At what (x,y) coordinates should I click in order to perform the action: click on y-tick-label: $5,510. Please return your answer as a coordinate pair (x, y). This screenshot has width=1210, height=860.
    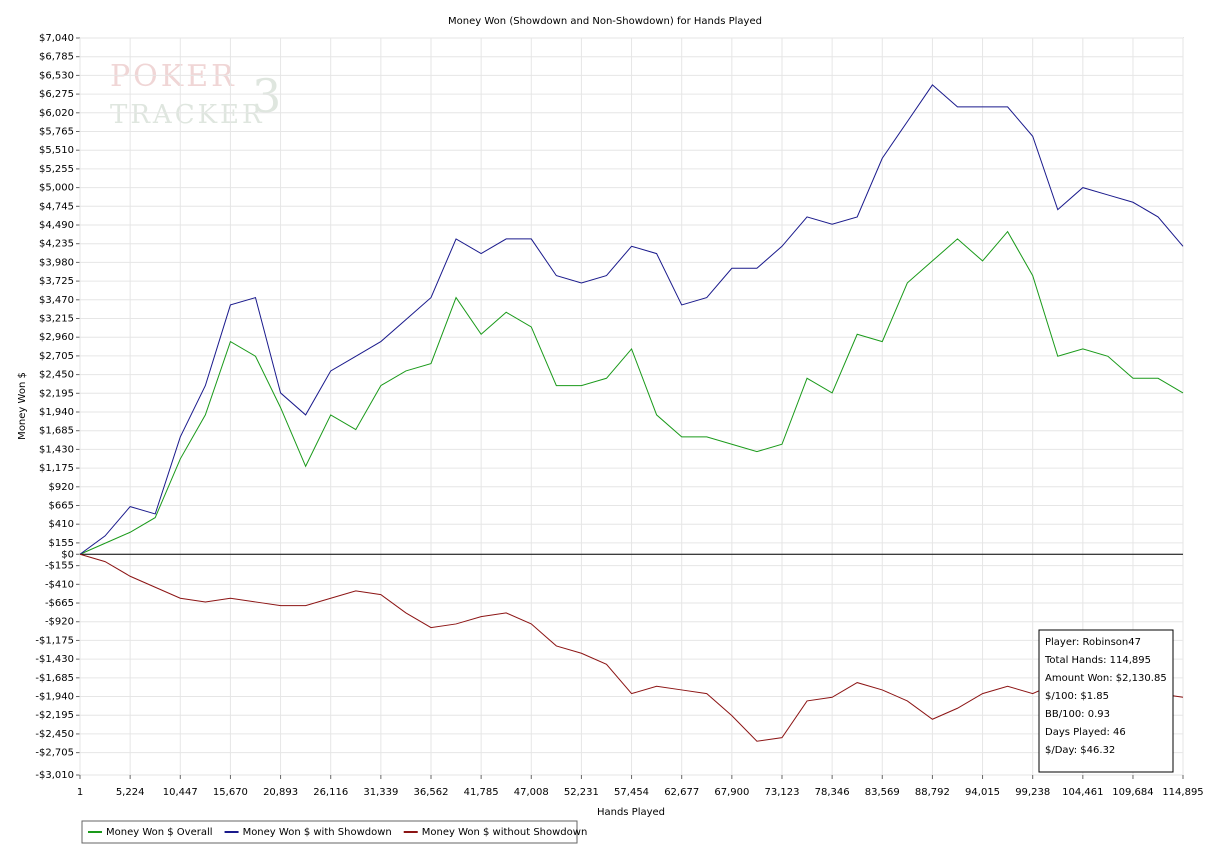
    Looking at the image, I should click on (56, 150).